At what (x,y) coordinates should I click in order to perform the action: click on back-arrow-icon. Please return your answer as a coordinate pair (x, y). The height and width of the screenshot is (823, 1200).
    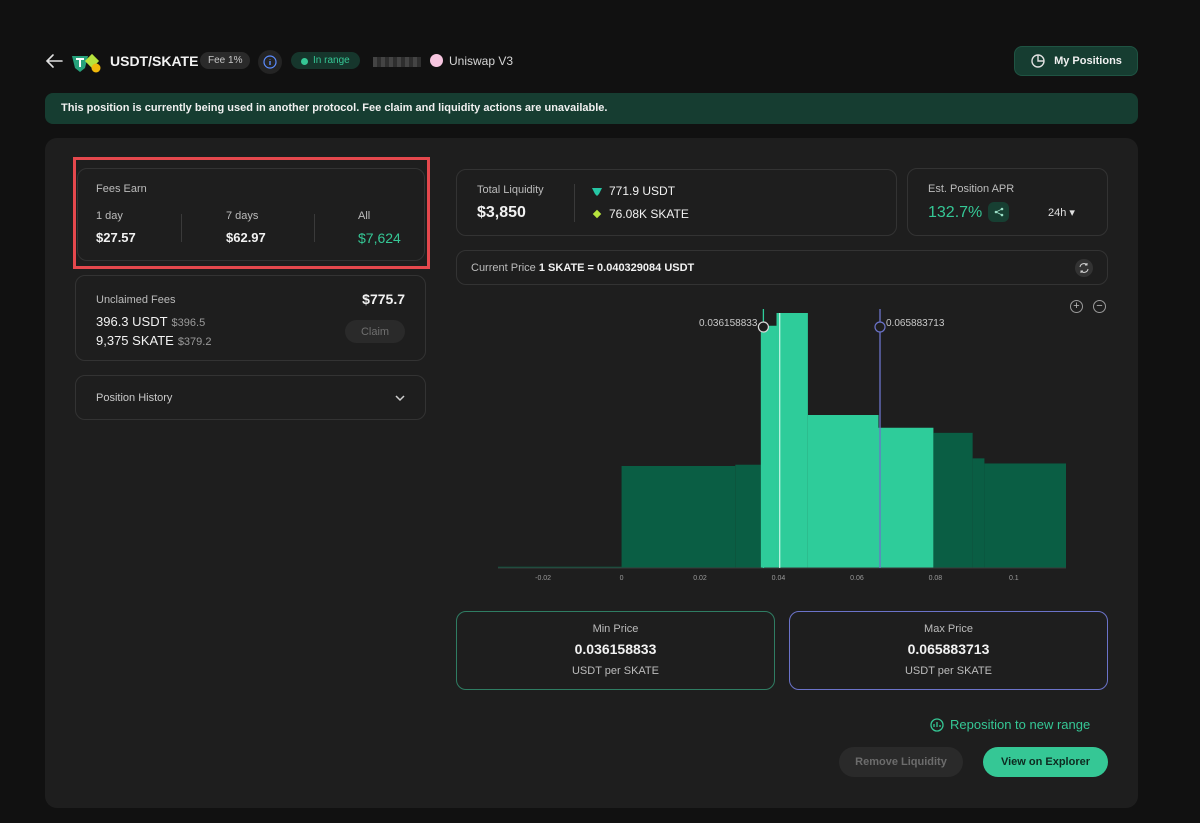
    Looking at the image, I should click on (54, 61).